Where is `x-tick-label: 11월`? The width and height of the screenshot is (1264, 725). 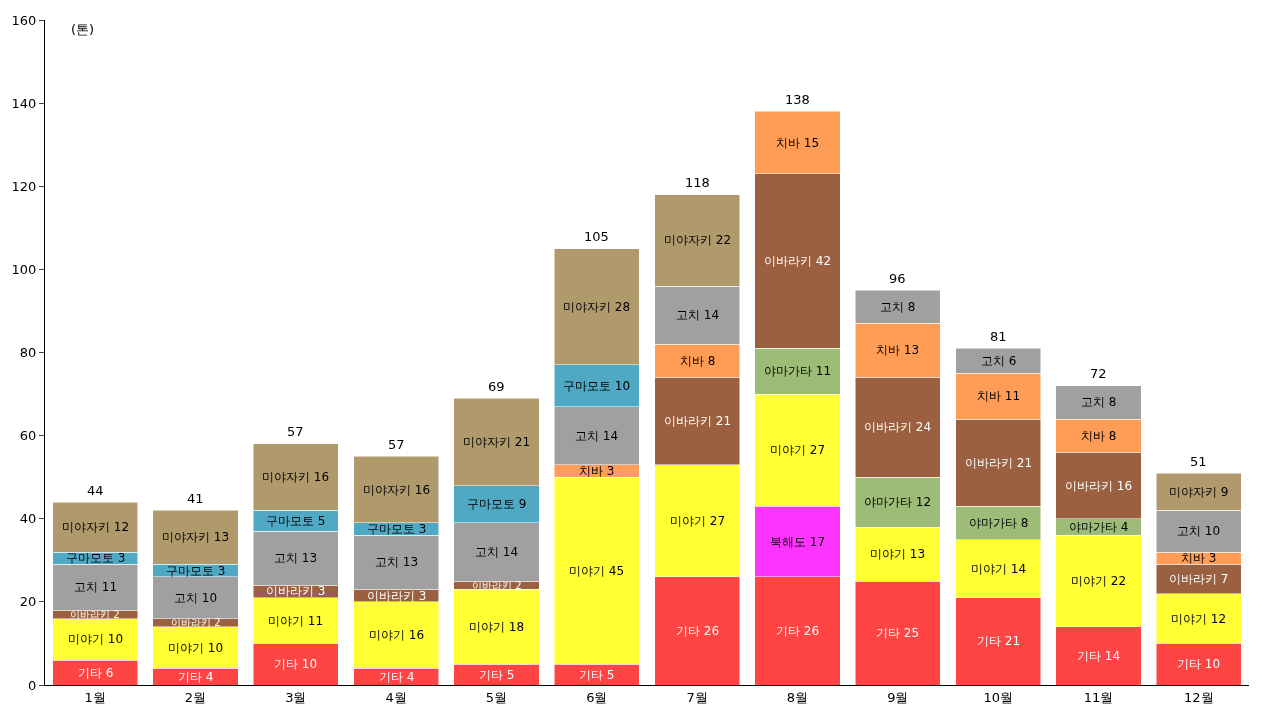
x-tick-label: 11월 is located at coordinates (1098, 697).